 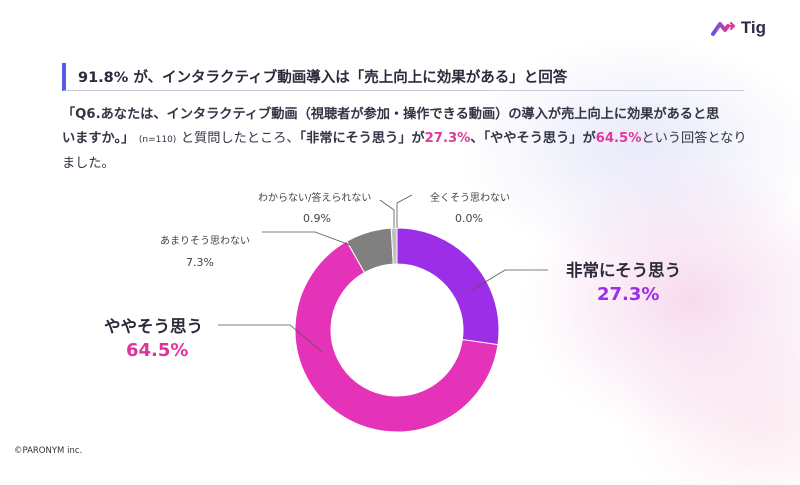 I want to click on question-line-2: いますか。」, so click(x=98, y=138).